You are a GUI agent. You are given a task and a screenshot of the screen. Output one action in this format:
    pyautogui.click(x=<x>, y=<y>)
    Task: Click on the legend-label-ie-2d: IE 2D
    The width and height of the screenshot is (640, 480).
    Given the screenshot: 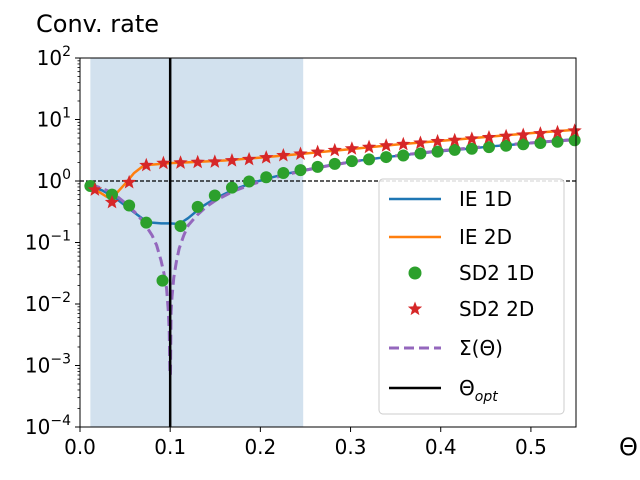 What is the action you would take?
    pyautogui.click(x=485, y=237)
    